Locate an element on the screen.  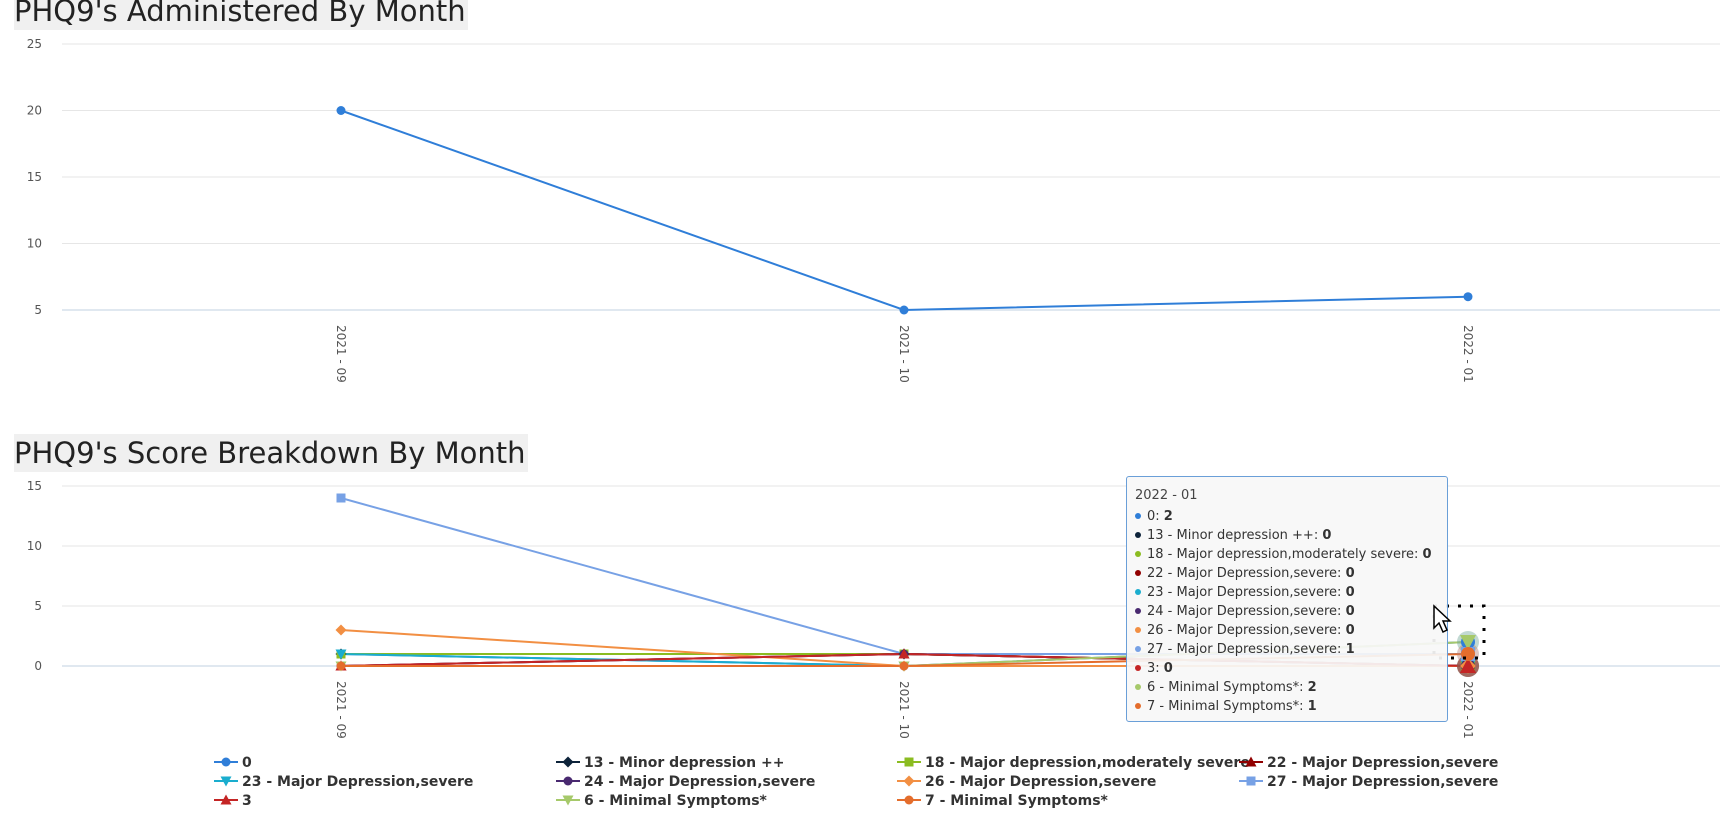
legend-label: 3 is located at coordinates (247, 801).